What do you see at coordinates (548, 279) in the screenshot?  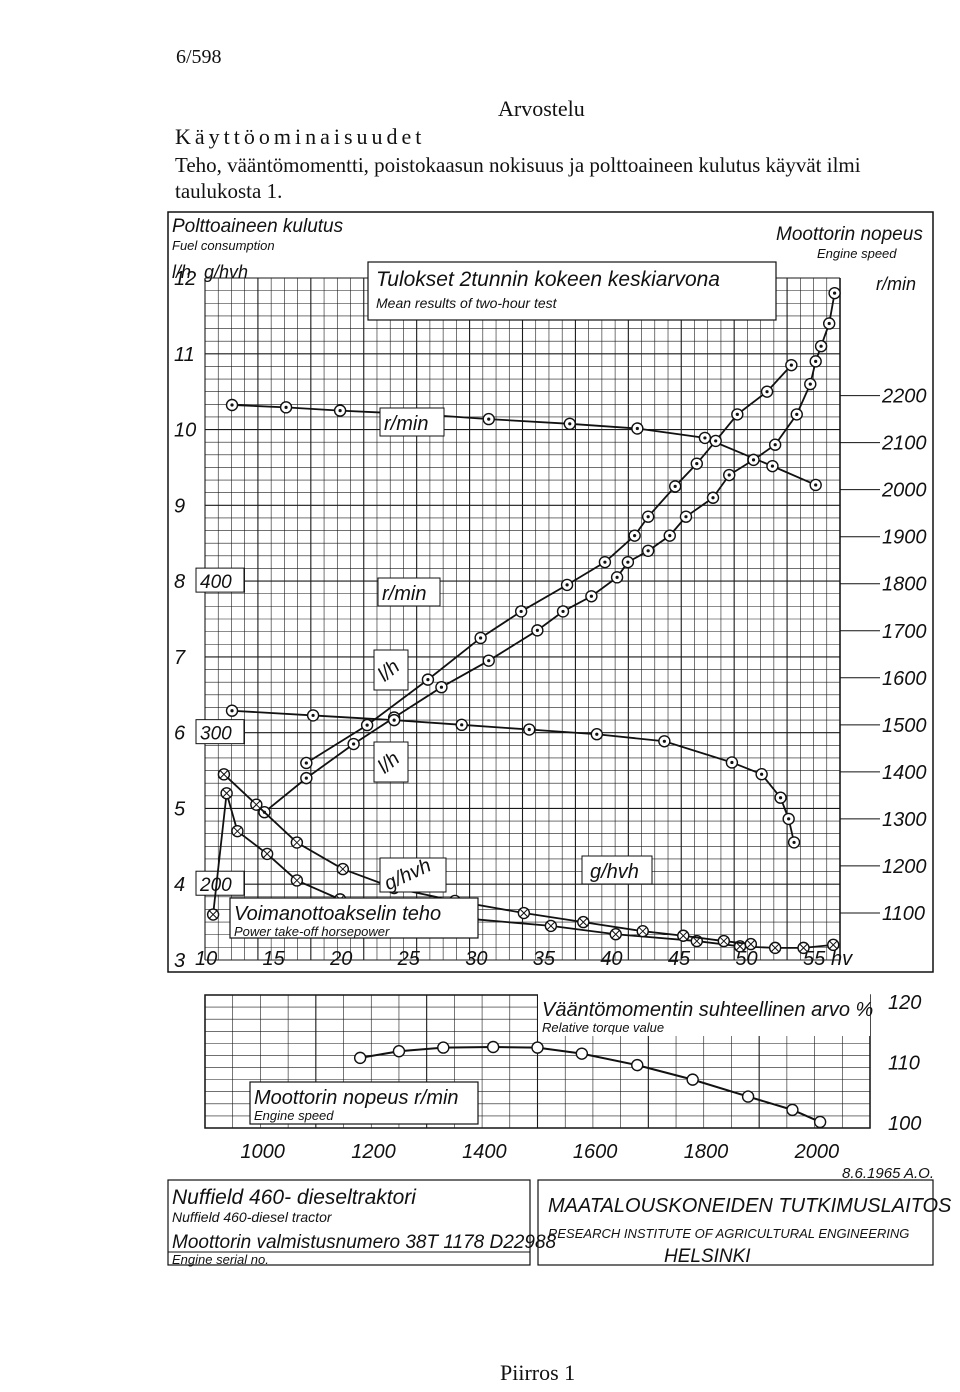 I see `chart-title: Tulokset 2tunnin kokeen keskiarvona` at bounding box center [548, 279].